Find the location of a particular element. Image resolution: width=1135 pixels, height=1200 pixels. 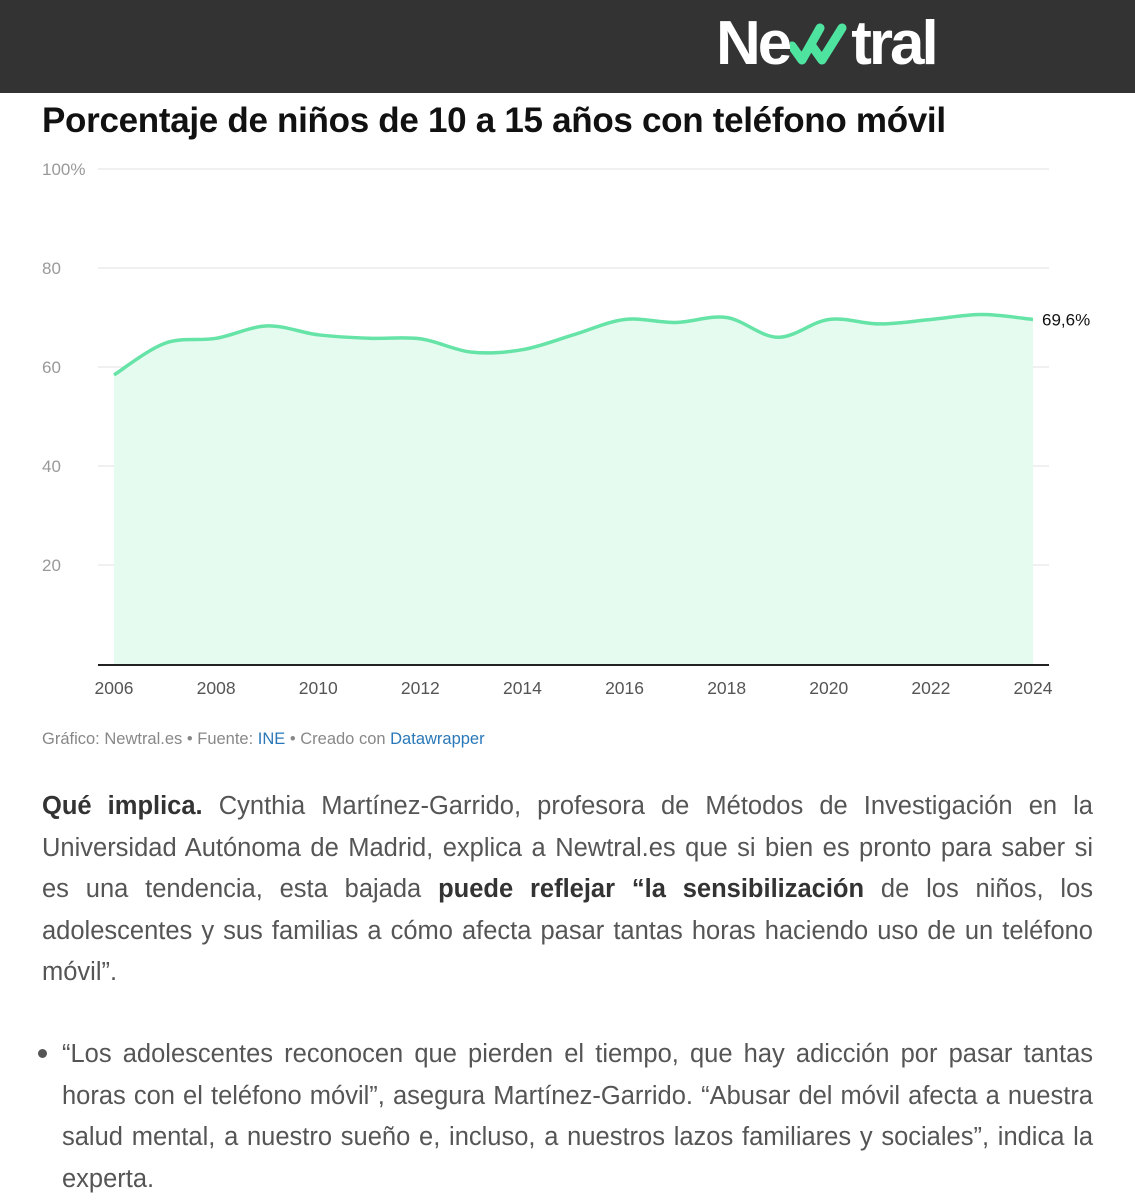

newtral-logo: Ne tral is located at coordinates (827, 43).